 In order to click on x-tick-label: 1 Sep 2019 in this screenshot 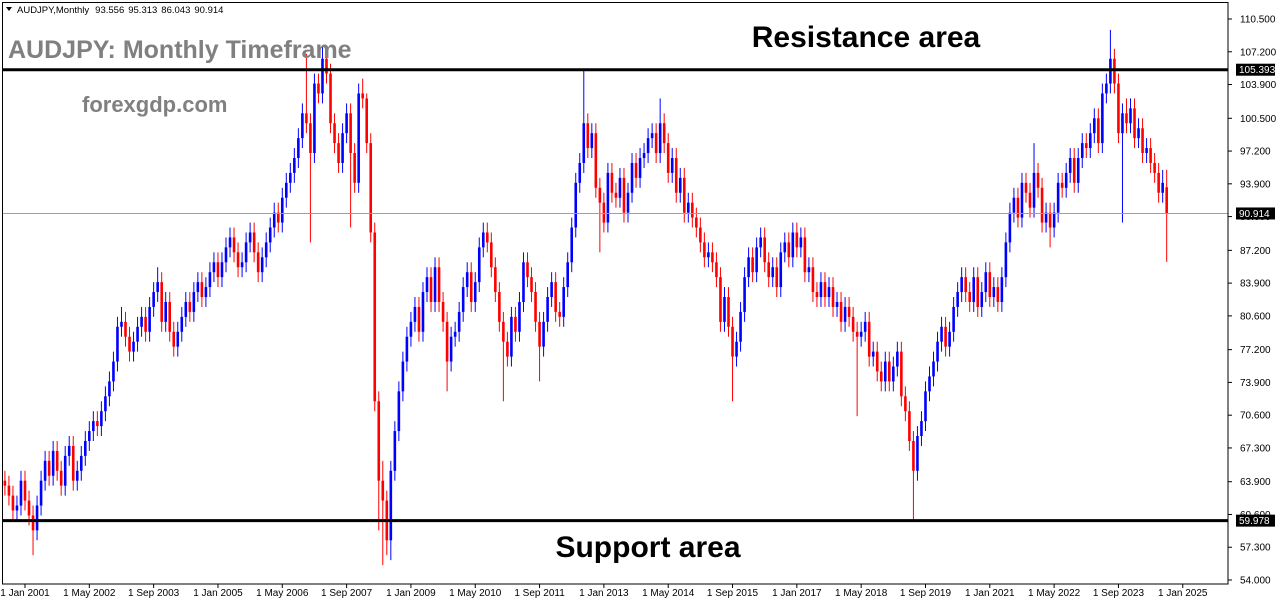, I will do `click(926, 593)`.